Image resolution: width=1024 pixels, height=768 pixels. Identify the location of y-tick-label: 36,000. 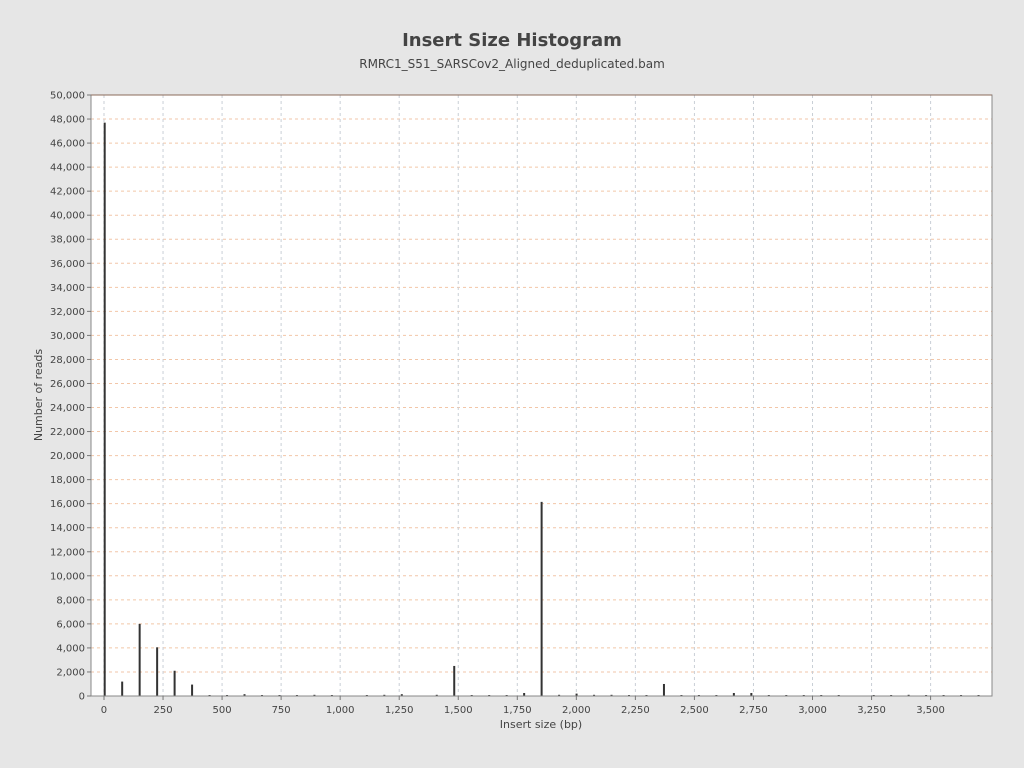
(67, 264).